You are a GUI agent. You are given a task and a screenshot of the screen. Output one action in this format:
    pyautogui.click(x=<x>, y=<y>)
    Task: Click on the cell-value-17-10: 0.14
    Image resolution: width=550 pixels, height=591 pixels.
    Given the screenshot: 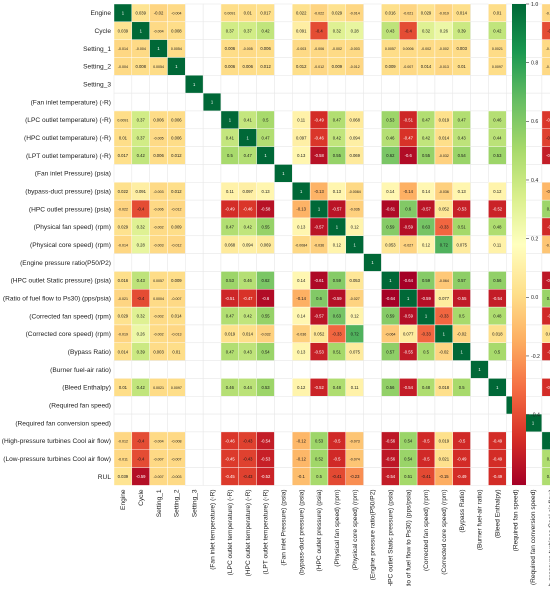 What is the action you would take?
    pyautogui.click(x=301, y=316)
    